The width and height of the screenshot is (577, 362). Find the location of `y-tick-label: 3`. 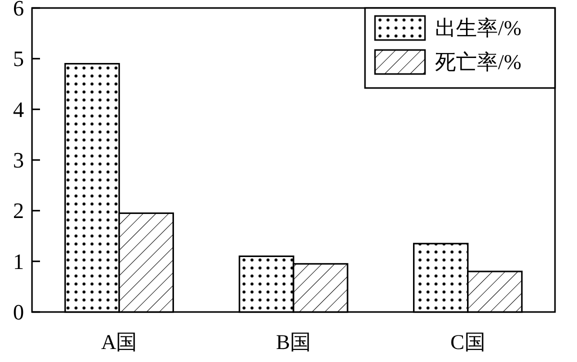

y-tick-label: 3 is located at coordinates (18, 160).